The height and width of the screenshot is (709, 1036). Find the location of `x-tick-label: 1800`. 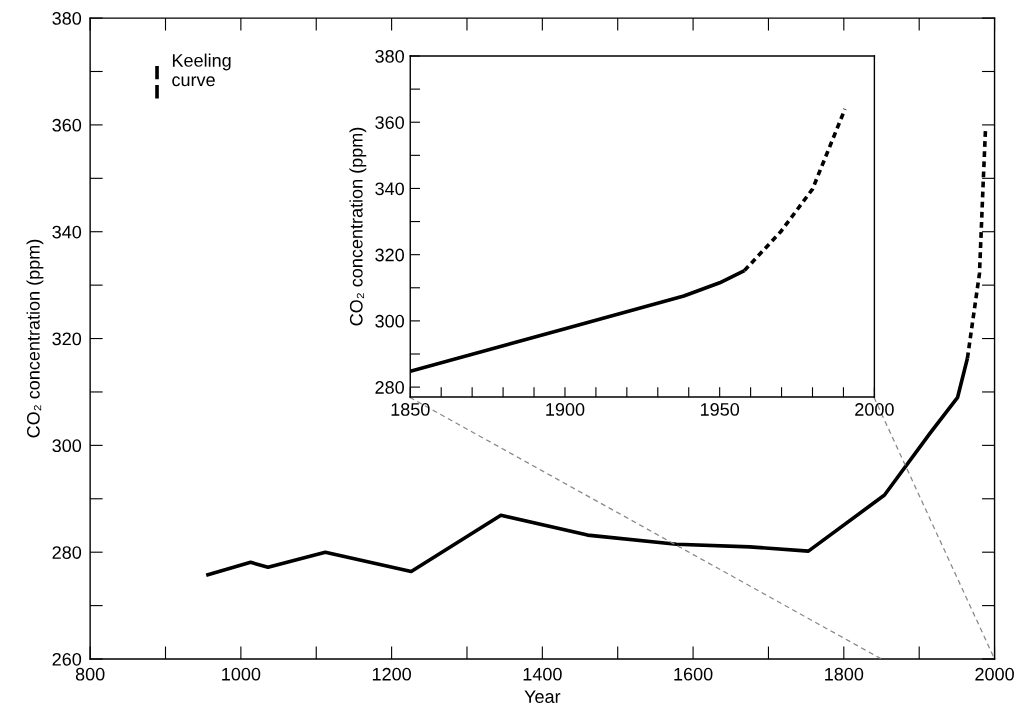

x-tick-label: 1800 is located at coordinates (844, 674).